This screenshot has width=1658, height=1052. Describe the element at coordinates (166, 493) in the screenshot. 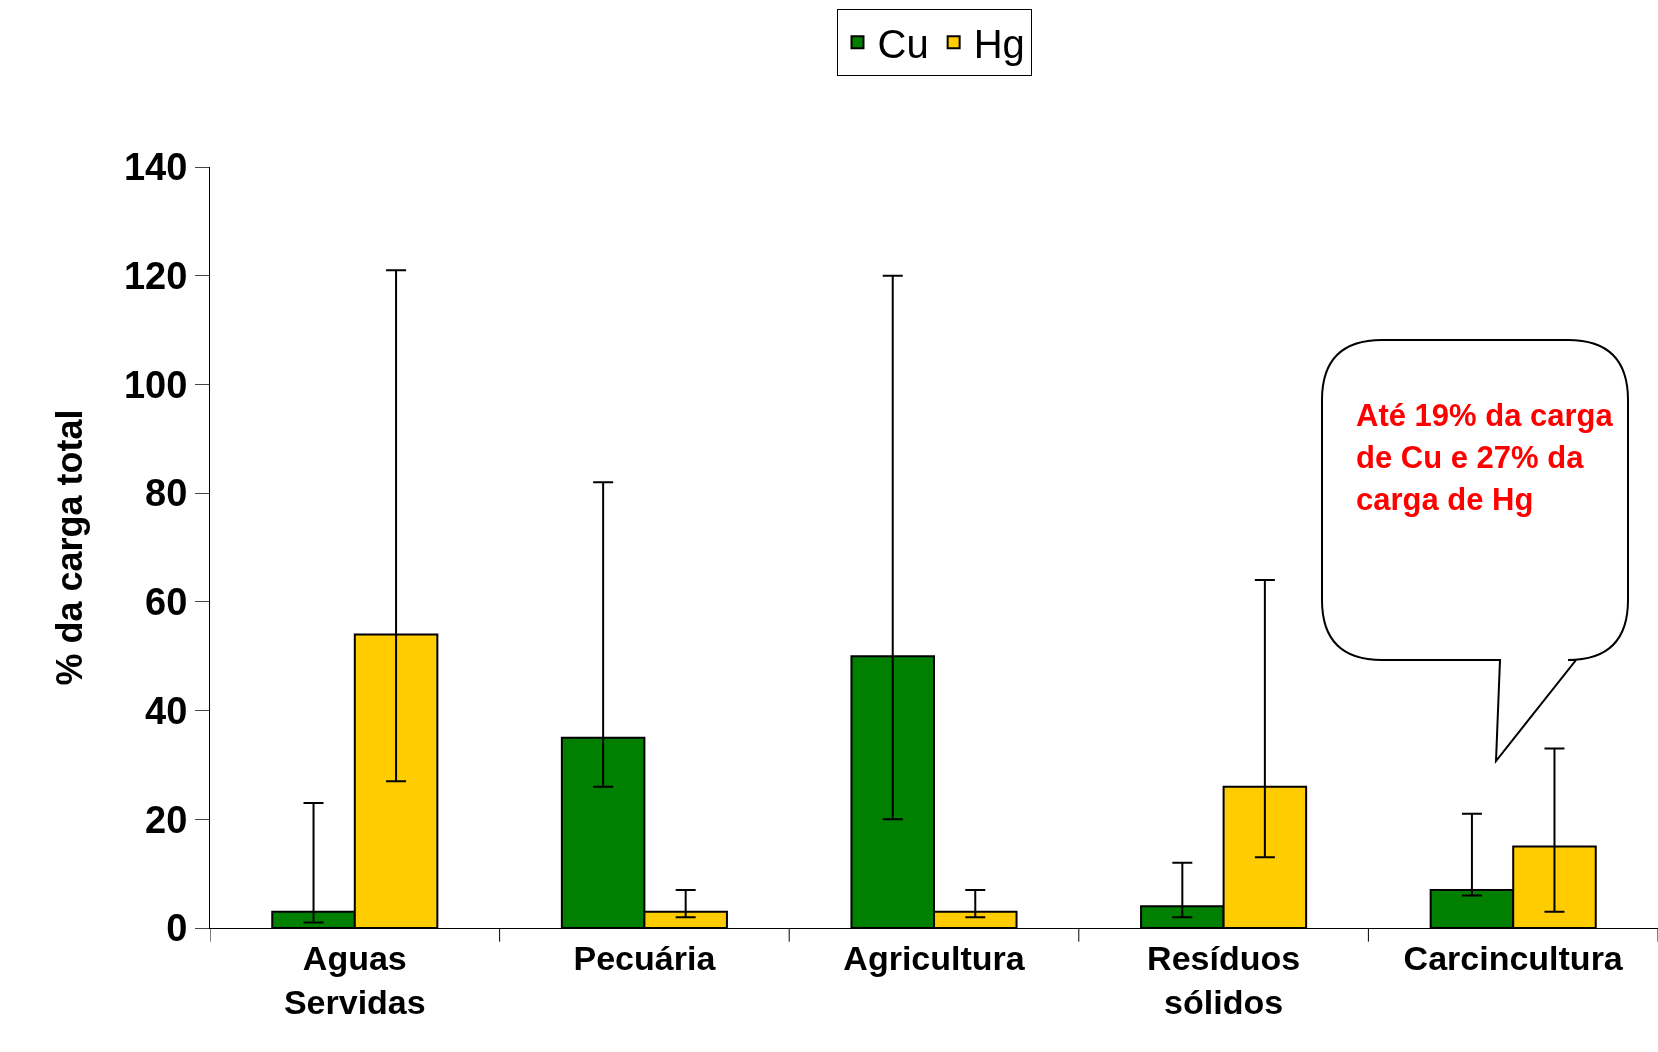

I see `y-tick-label: 80` at that location.